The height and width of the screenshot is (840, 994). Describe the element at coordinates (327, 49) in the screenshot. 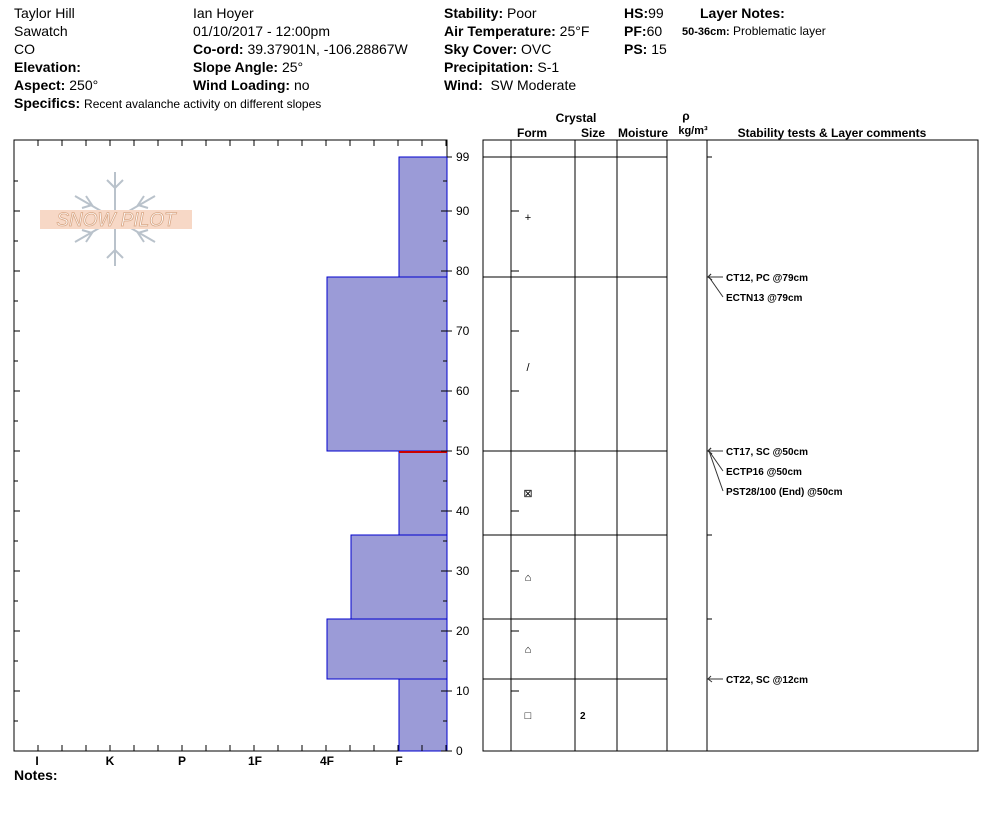

I see `coord-value: 39.37901N, -106.28867W` at that location.